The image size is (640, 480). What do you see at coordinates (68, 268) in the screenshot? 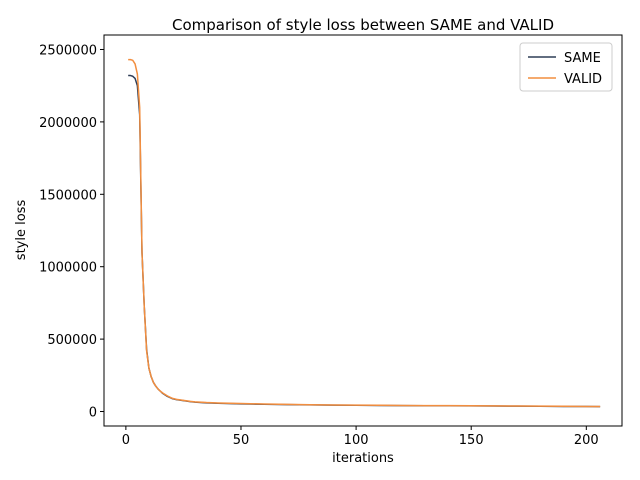
I see `y-tick-label: 1000000` at bounding box center [68, 268].